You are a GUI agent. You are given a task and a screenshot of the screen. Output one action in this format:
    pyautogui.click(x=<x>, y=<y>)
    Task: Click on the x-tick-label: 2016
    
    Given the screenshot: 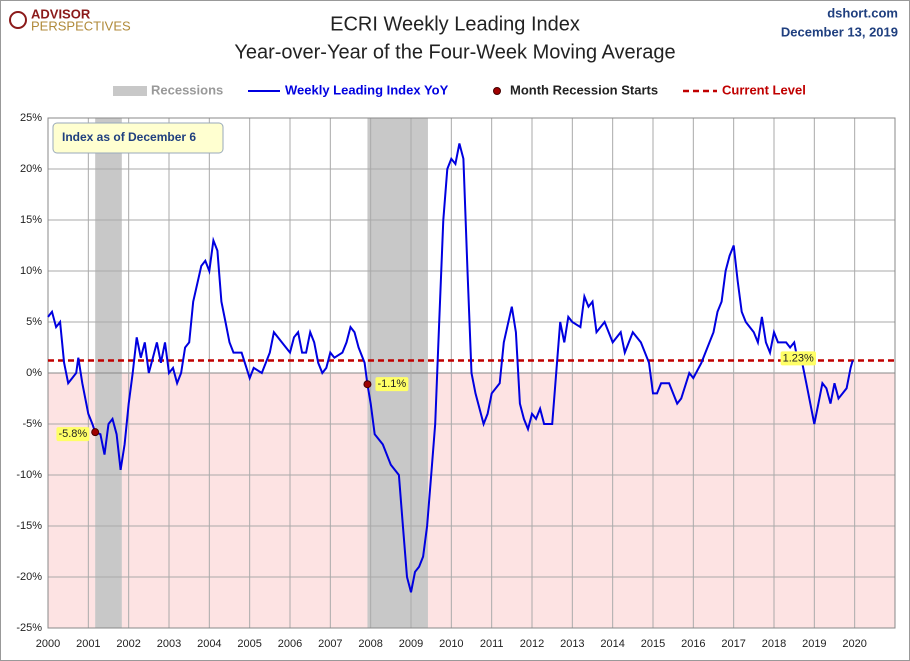 What is the action you would take?
    pyautogui.click(x=693, y=644)
    